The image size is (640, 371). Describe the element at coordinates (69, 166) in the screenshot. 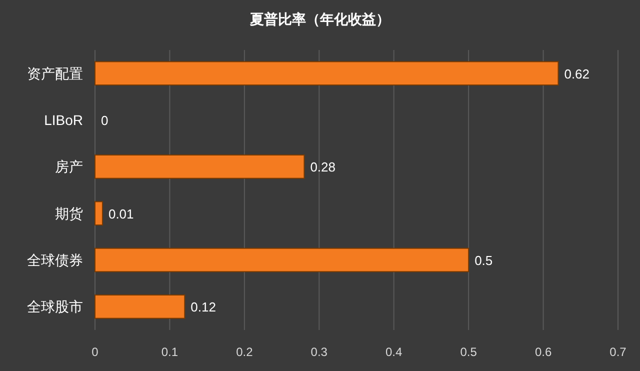

I see `y-tick-label: 房产` at that location.